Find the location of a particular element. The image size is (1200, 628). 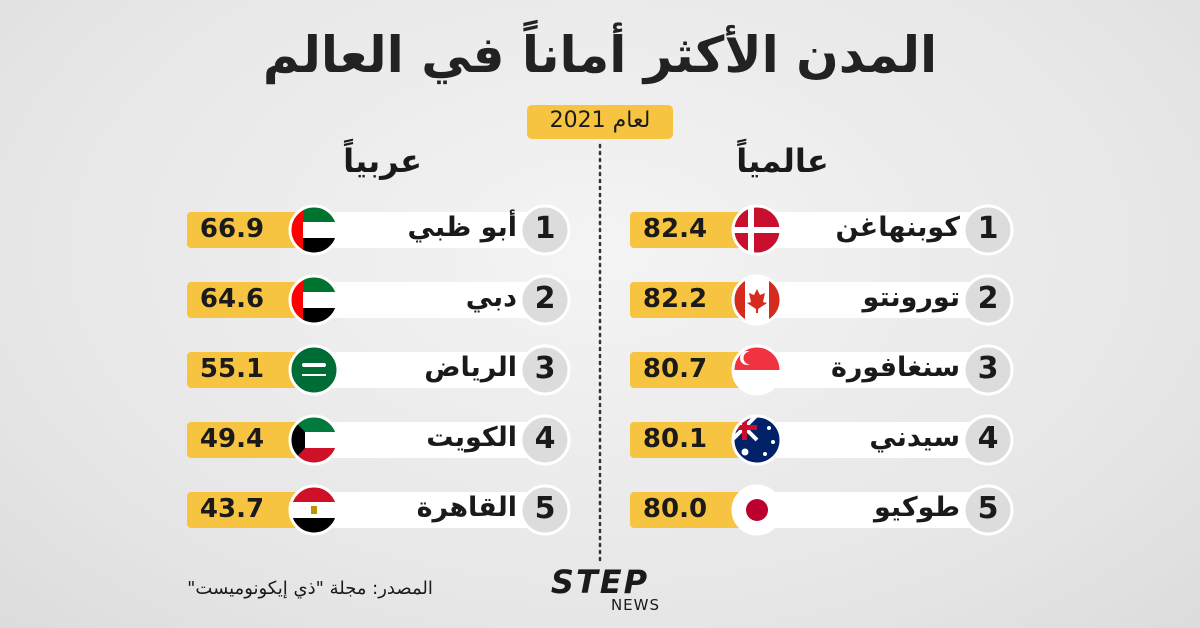

score: 55.1 is located at coordinates (232, 369).